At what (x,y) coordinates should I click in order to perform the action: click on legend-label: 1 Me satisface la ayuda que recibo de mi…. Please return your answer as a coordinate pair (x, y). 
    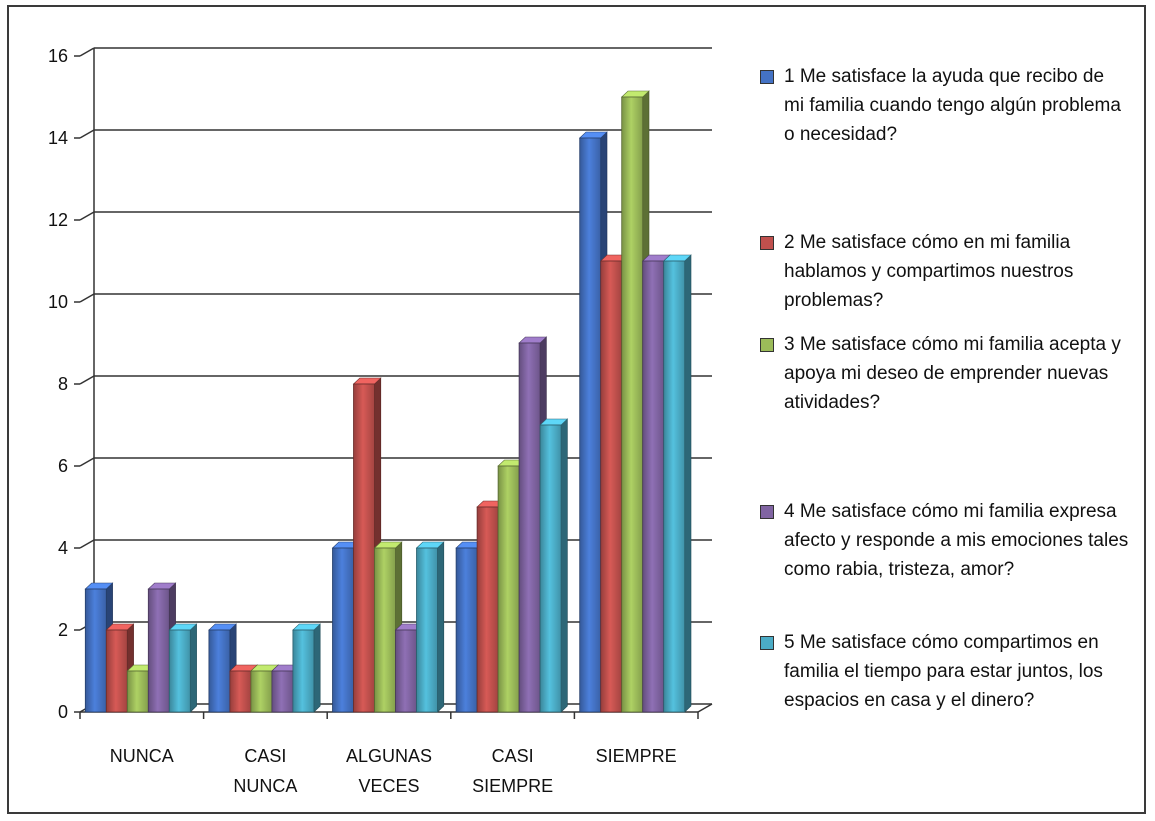
    Looking at the image, I should click on (952, 105).